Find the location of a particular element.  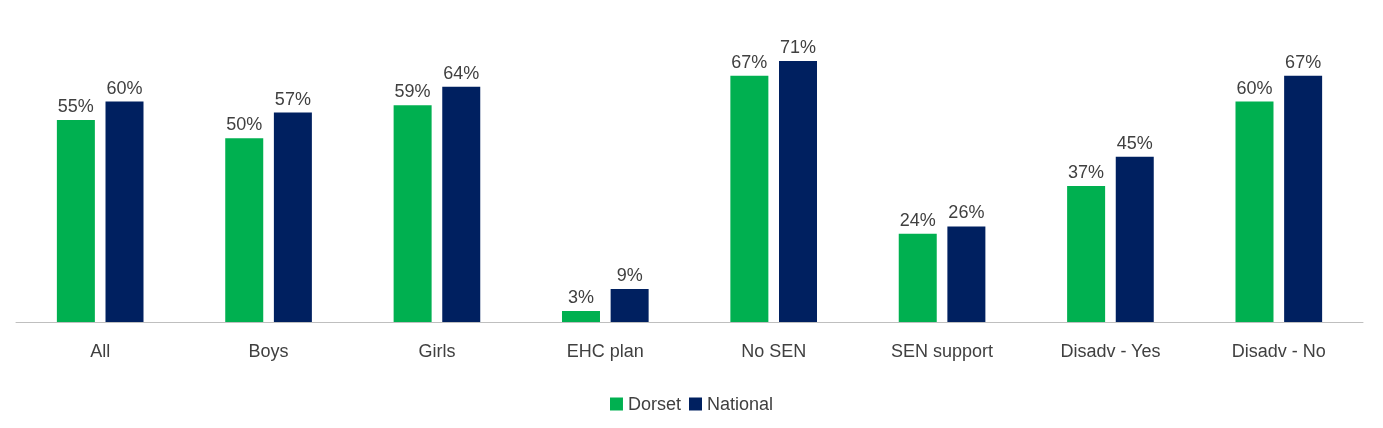

x-tick-label: EHC plan is located at coordinates (605, 351).